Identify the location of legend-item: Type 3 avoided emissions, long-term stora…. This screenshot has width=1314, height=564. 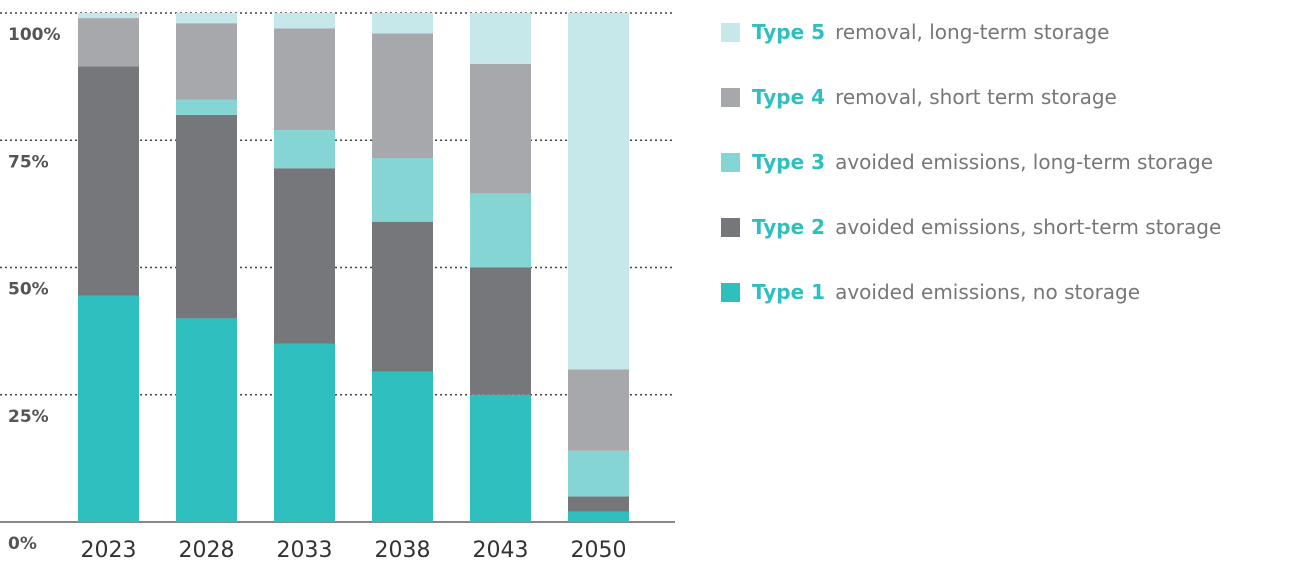
(967, 162).